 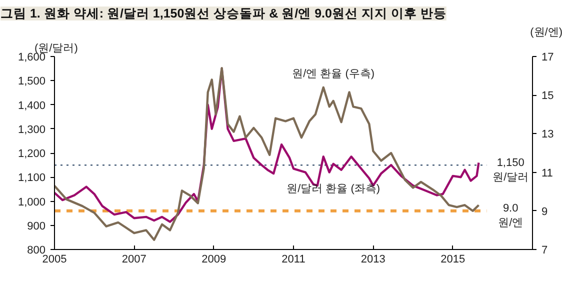 I want to click on x-tick-label: 2009, so click(x=214, y=260).